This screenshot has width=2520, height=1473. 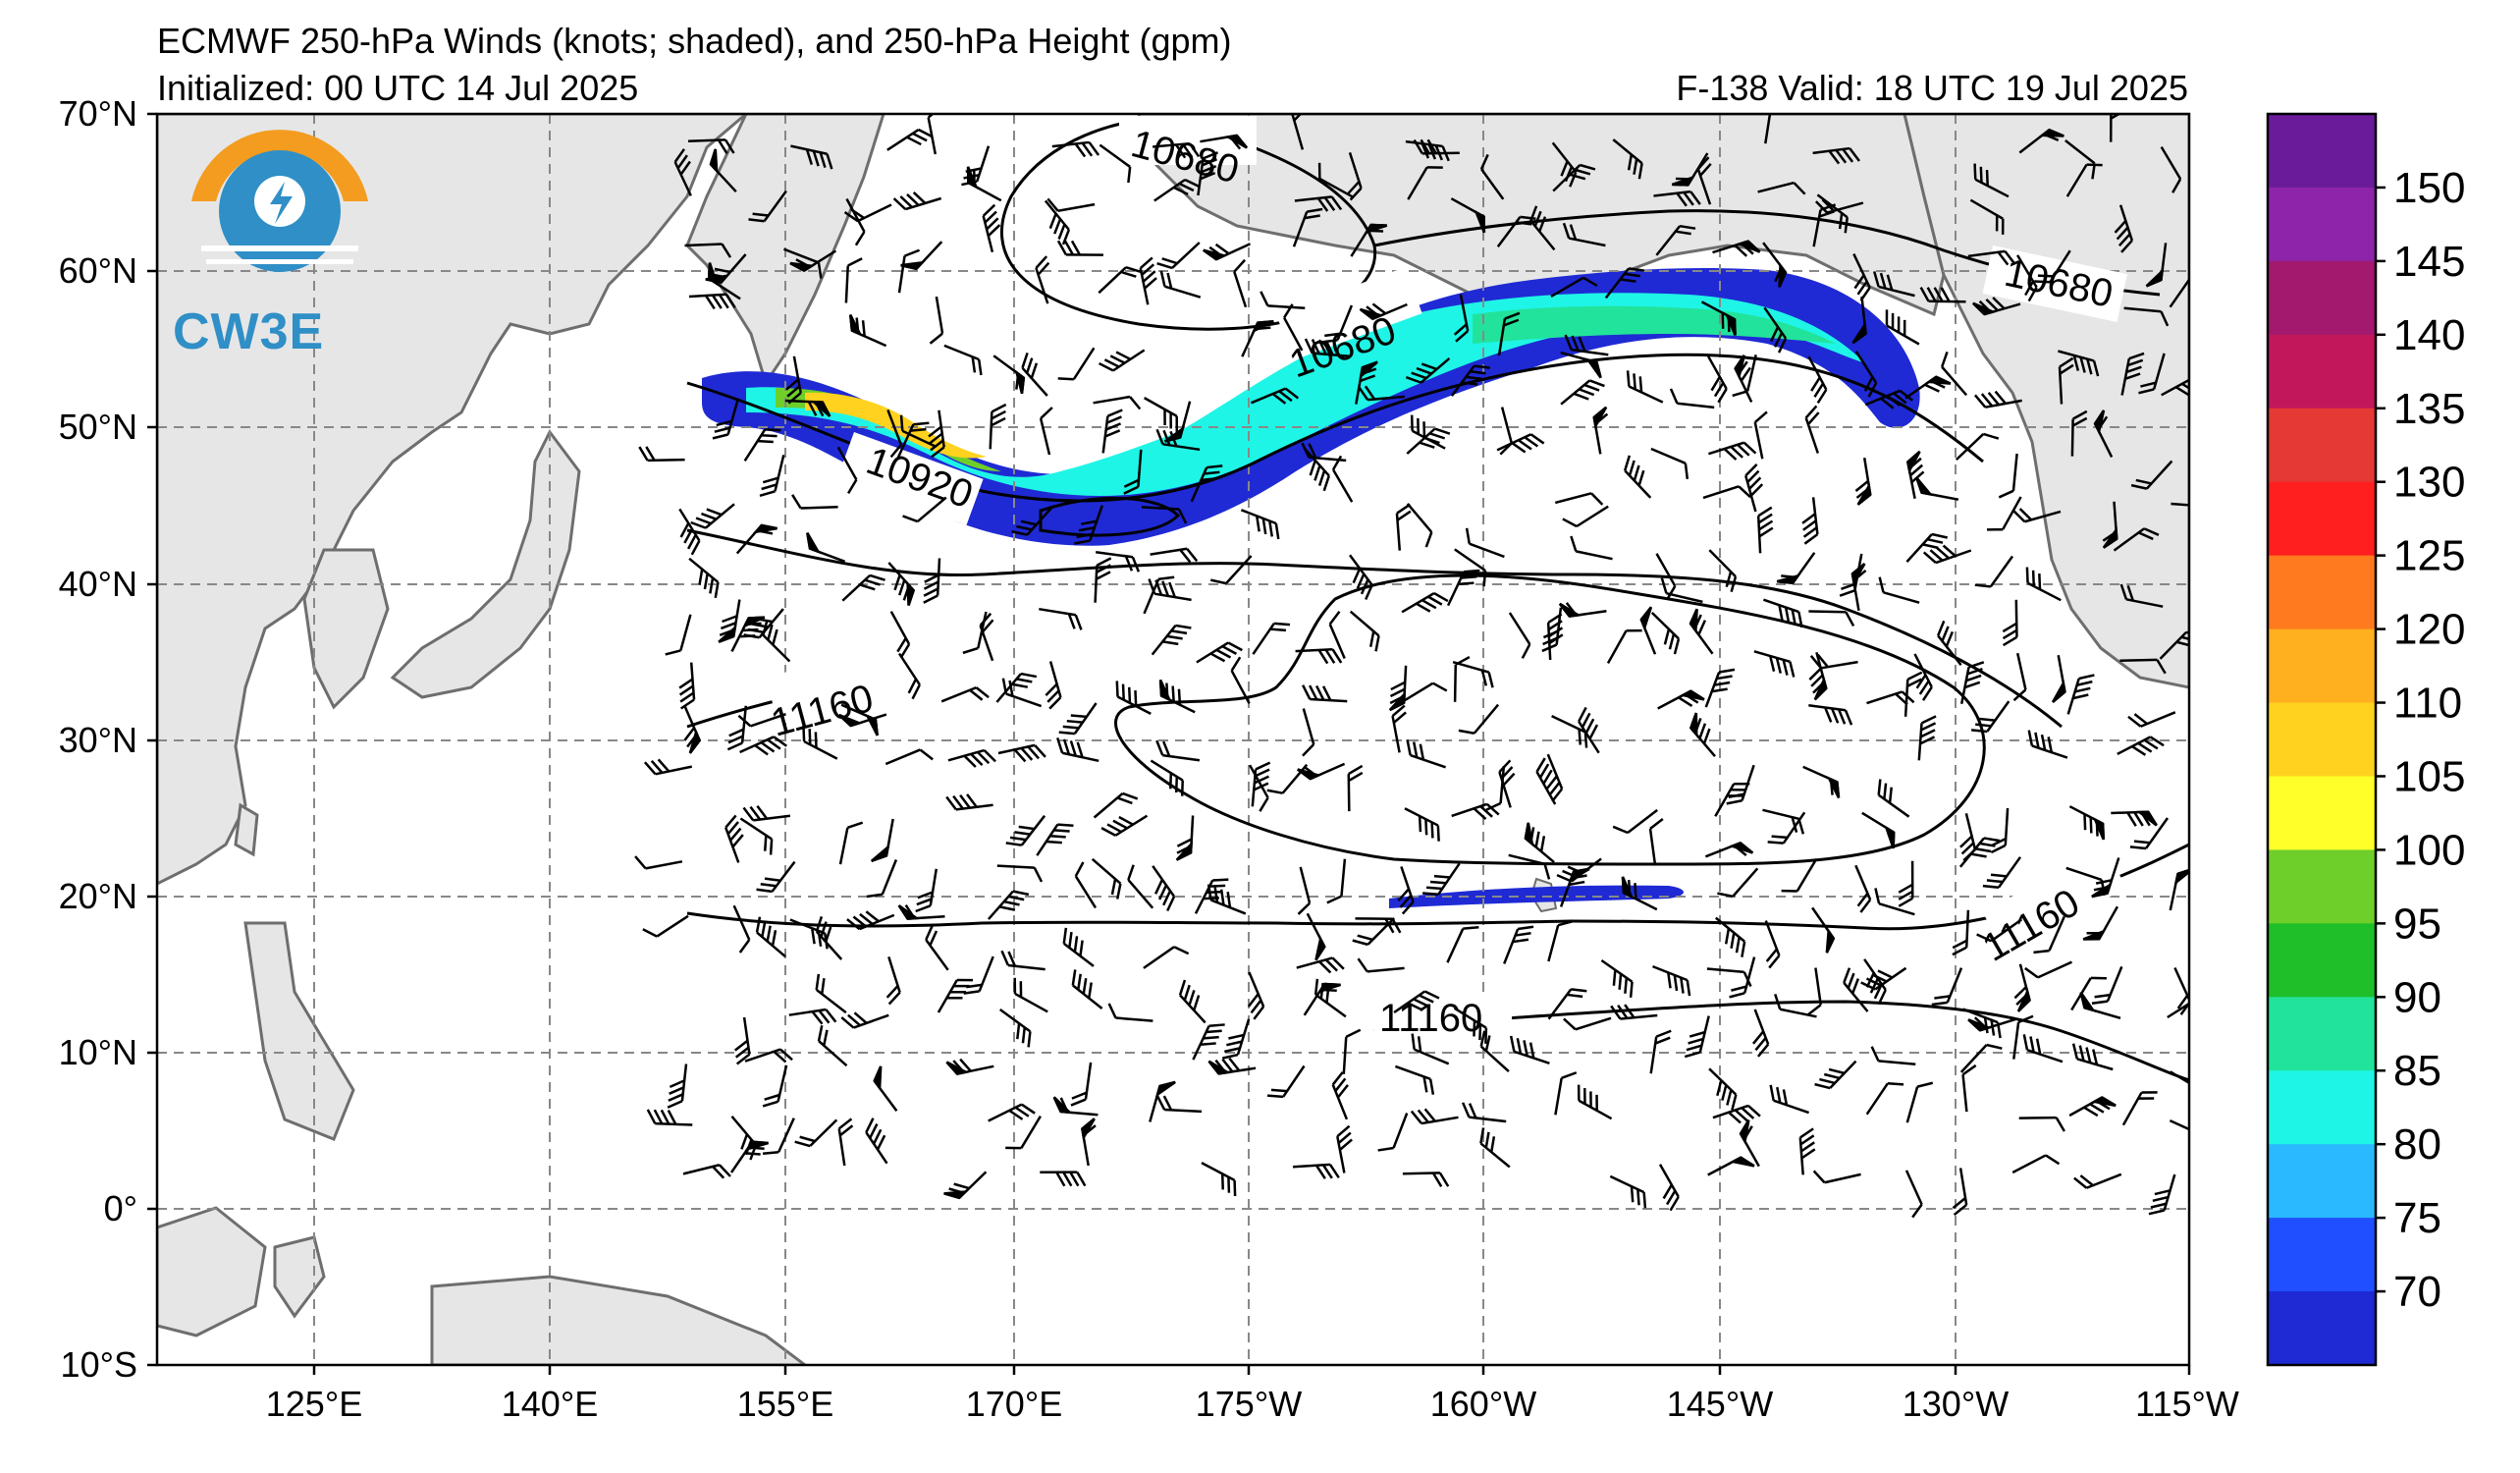 What do you see at coordinates (1430, 1018) in the screenshot?
I see `contour-label: 11160` at bounding box center [1430, 1018].